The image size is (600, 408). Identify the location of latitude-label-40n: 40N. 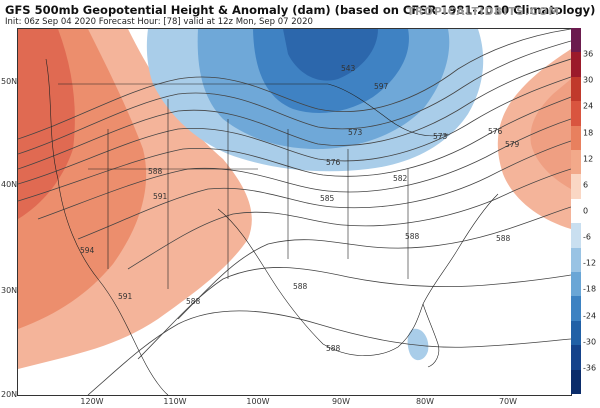
(9, 184).